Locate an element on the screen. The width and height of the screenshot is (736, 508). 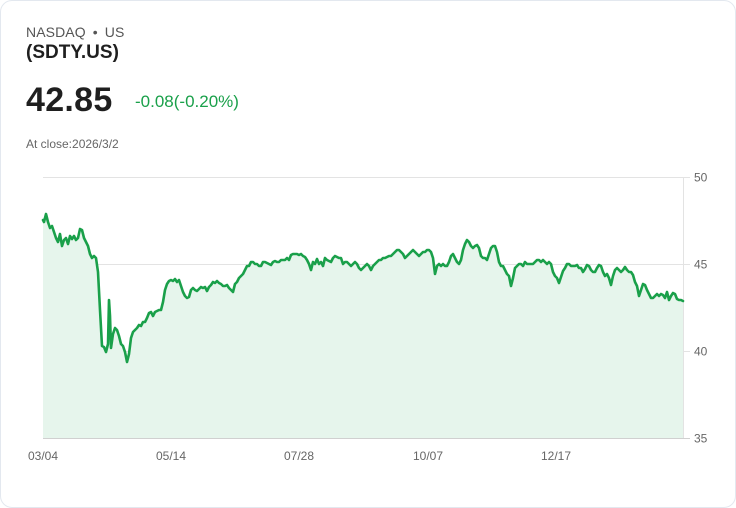
exchange-name: NASDAQ is located at coordinates (56, 32).